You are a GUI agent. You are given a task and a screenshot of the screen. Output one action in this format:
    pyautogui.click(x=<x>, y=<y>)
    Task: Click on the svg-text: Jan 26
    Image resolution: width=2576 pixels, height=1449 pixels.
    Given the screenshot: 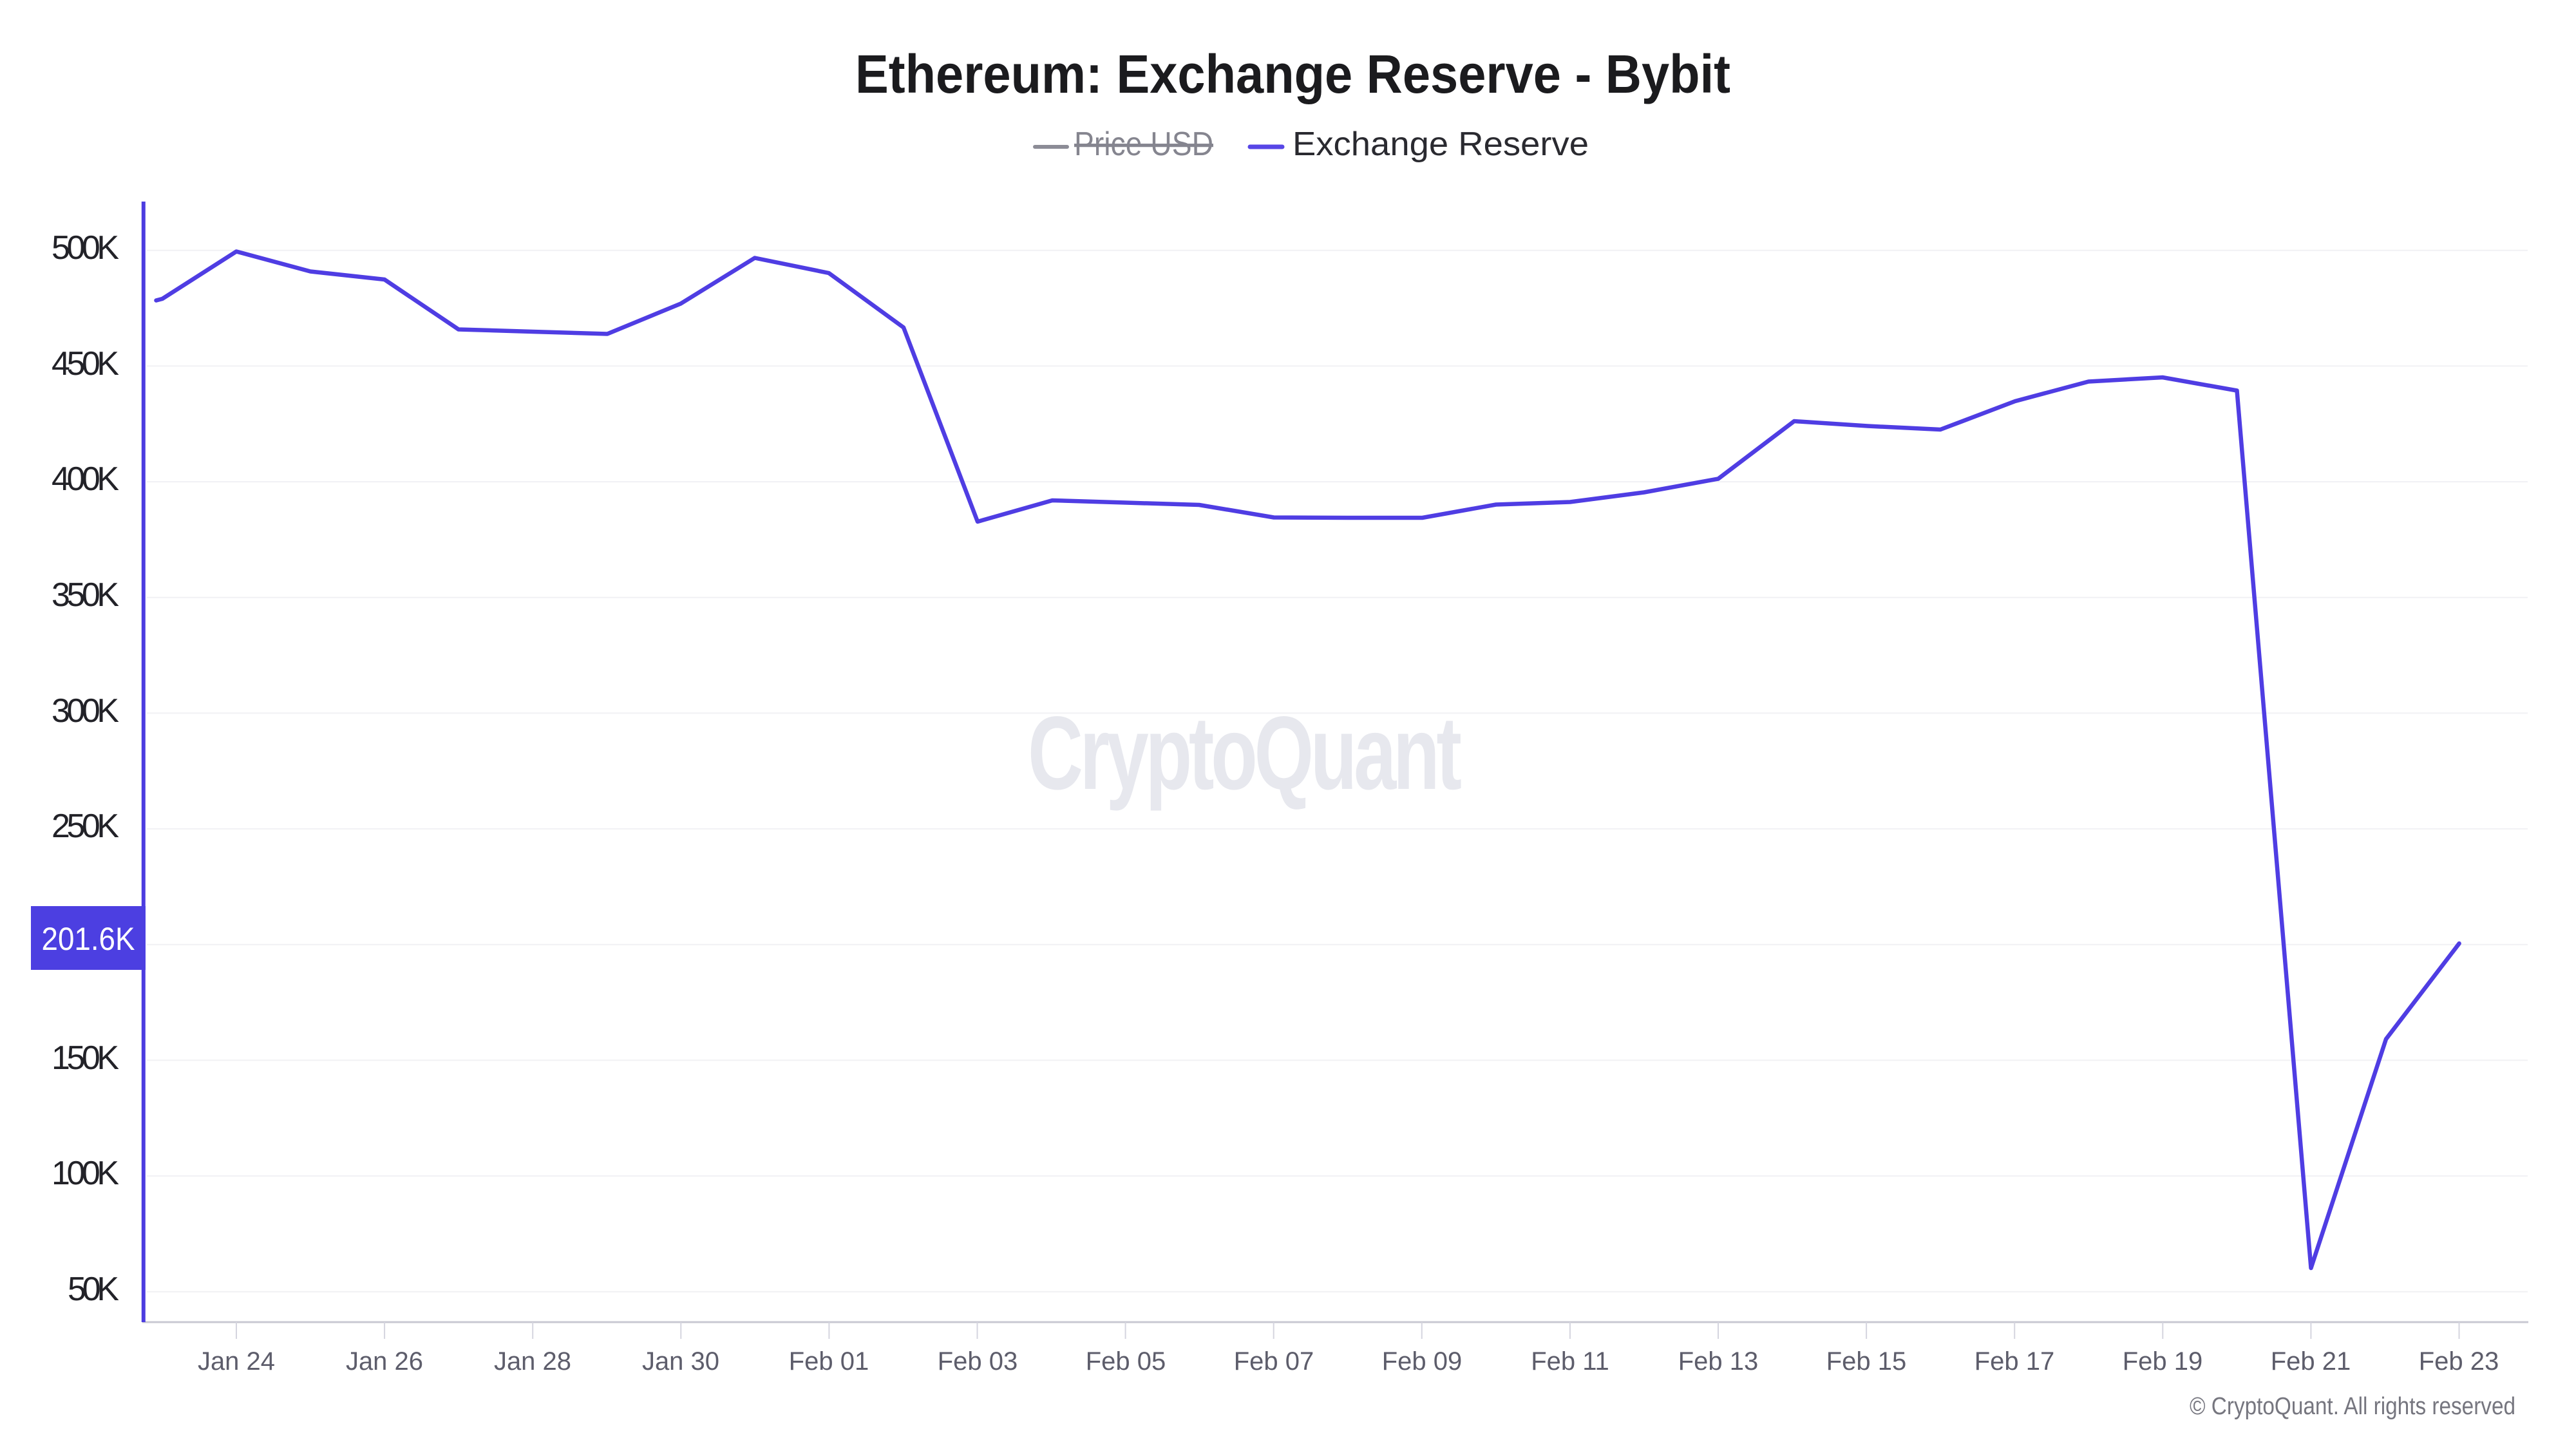 What is the action you would take?
    pyautogui.click(x=384, y=1362)
    